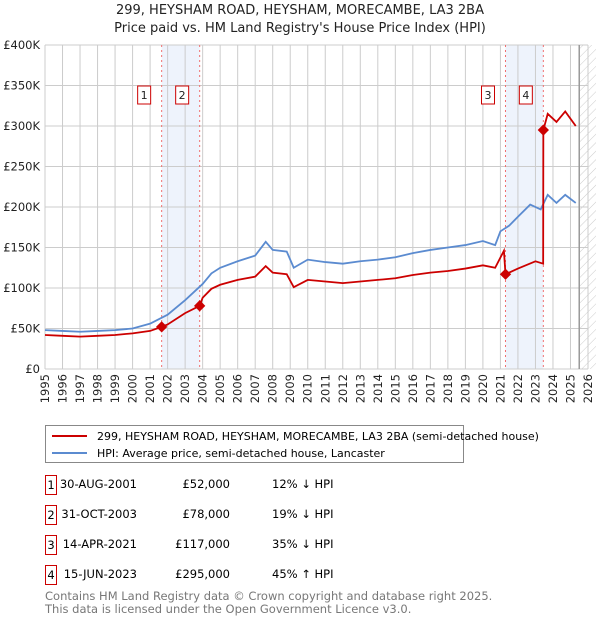 Image resolution: width=600 pixels, height=620 pixels. I want to click on y-tick-label: £0, so click(32, 369).